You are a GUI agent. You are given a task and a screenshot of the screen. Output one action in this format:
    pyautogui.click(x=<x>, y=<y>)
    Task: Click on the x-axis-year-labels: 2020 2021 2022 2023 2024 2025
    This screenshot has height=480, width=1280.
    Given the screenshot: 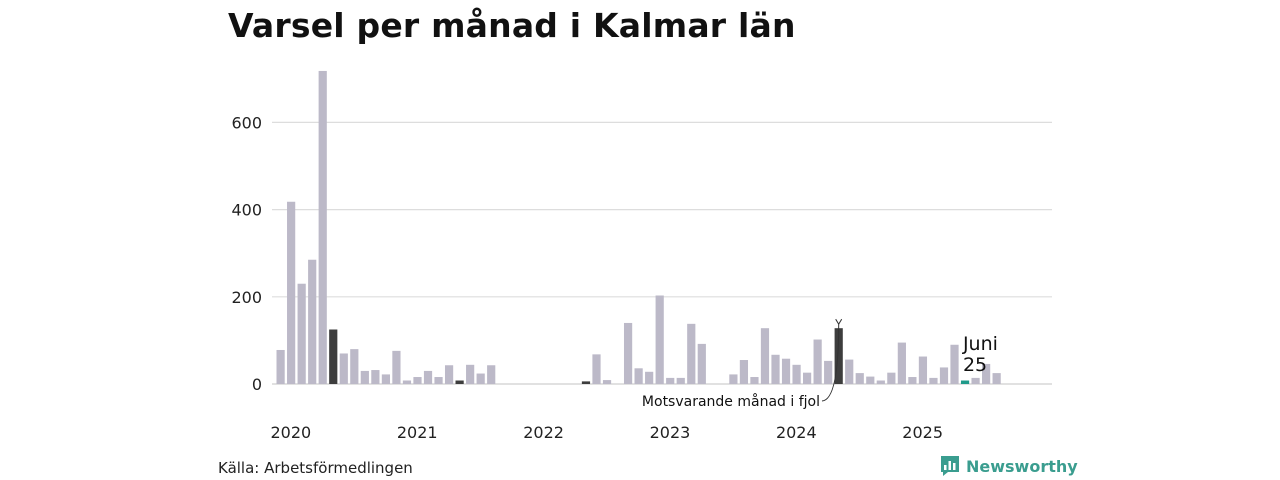 What is the action you would take?
    pyautogui.click(x=607, y=432)
    